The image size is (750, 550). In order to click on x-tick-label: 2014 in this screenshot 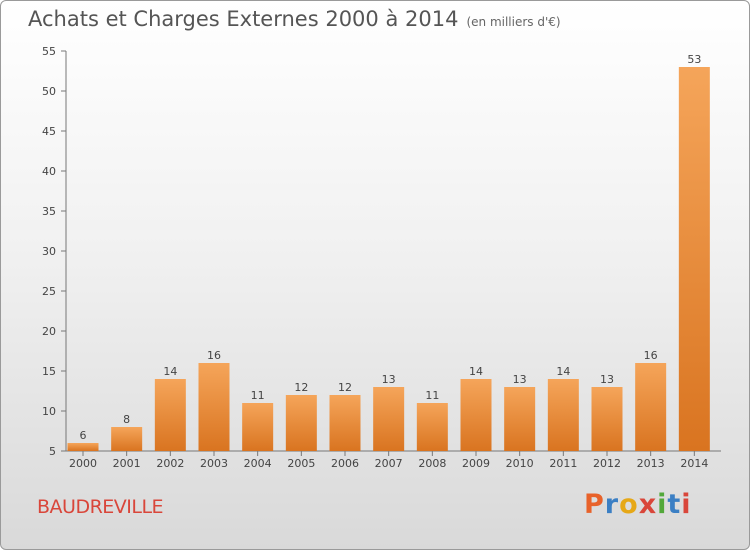, I will do `click(694, 463)`.